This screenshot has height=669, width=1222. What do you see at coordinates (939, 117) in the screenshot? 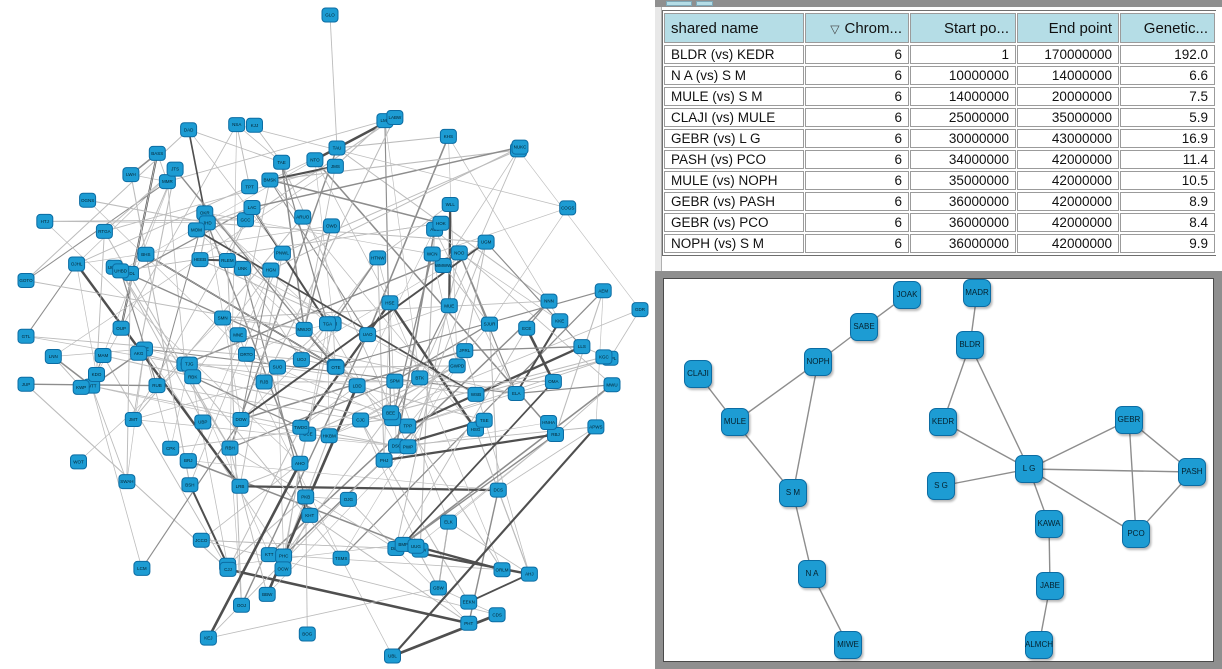
I see `table-row: CLAJI (vs) MULE 6 25000000 35000000 5.9` at bounding box center [939, 117].